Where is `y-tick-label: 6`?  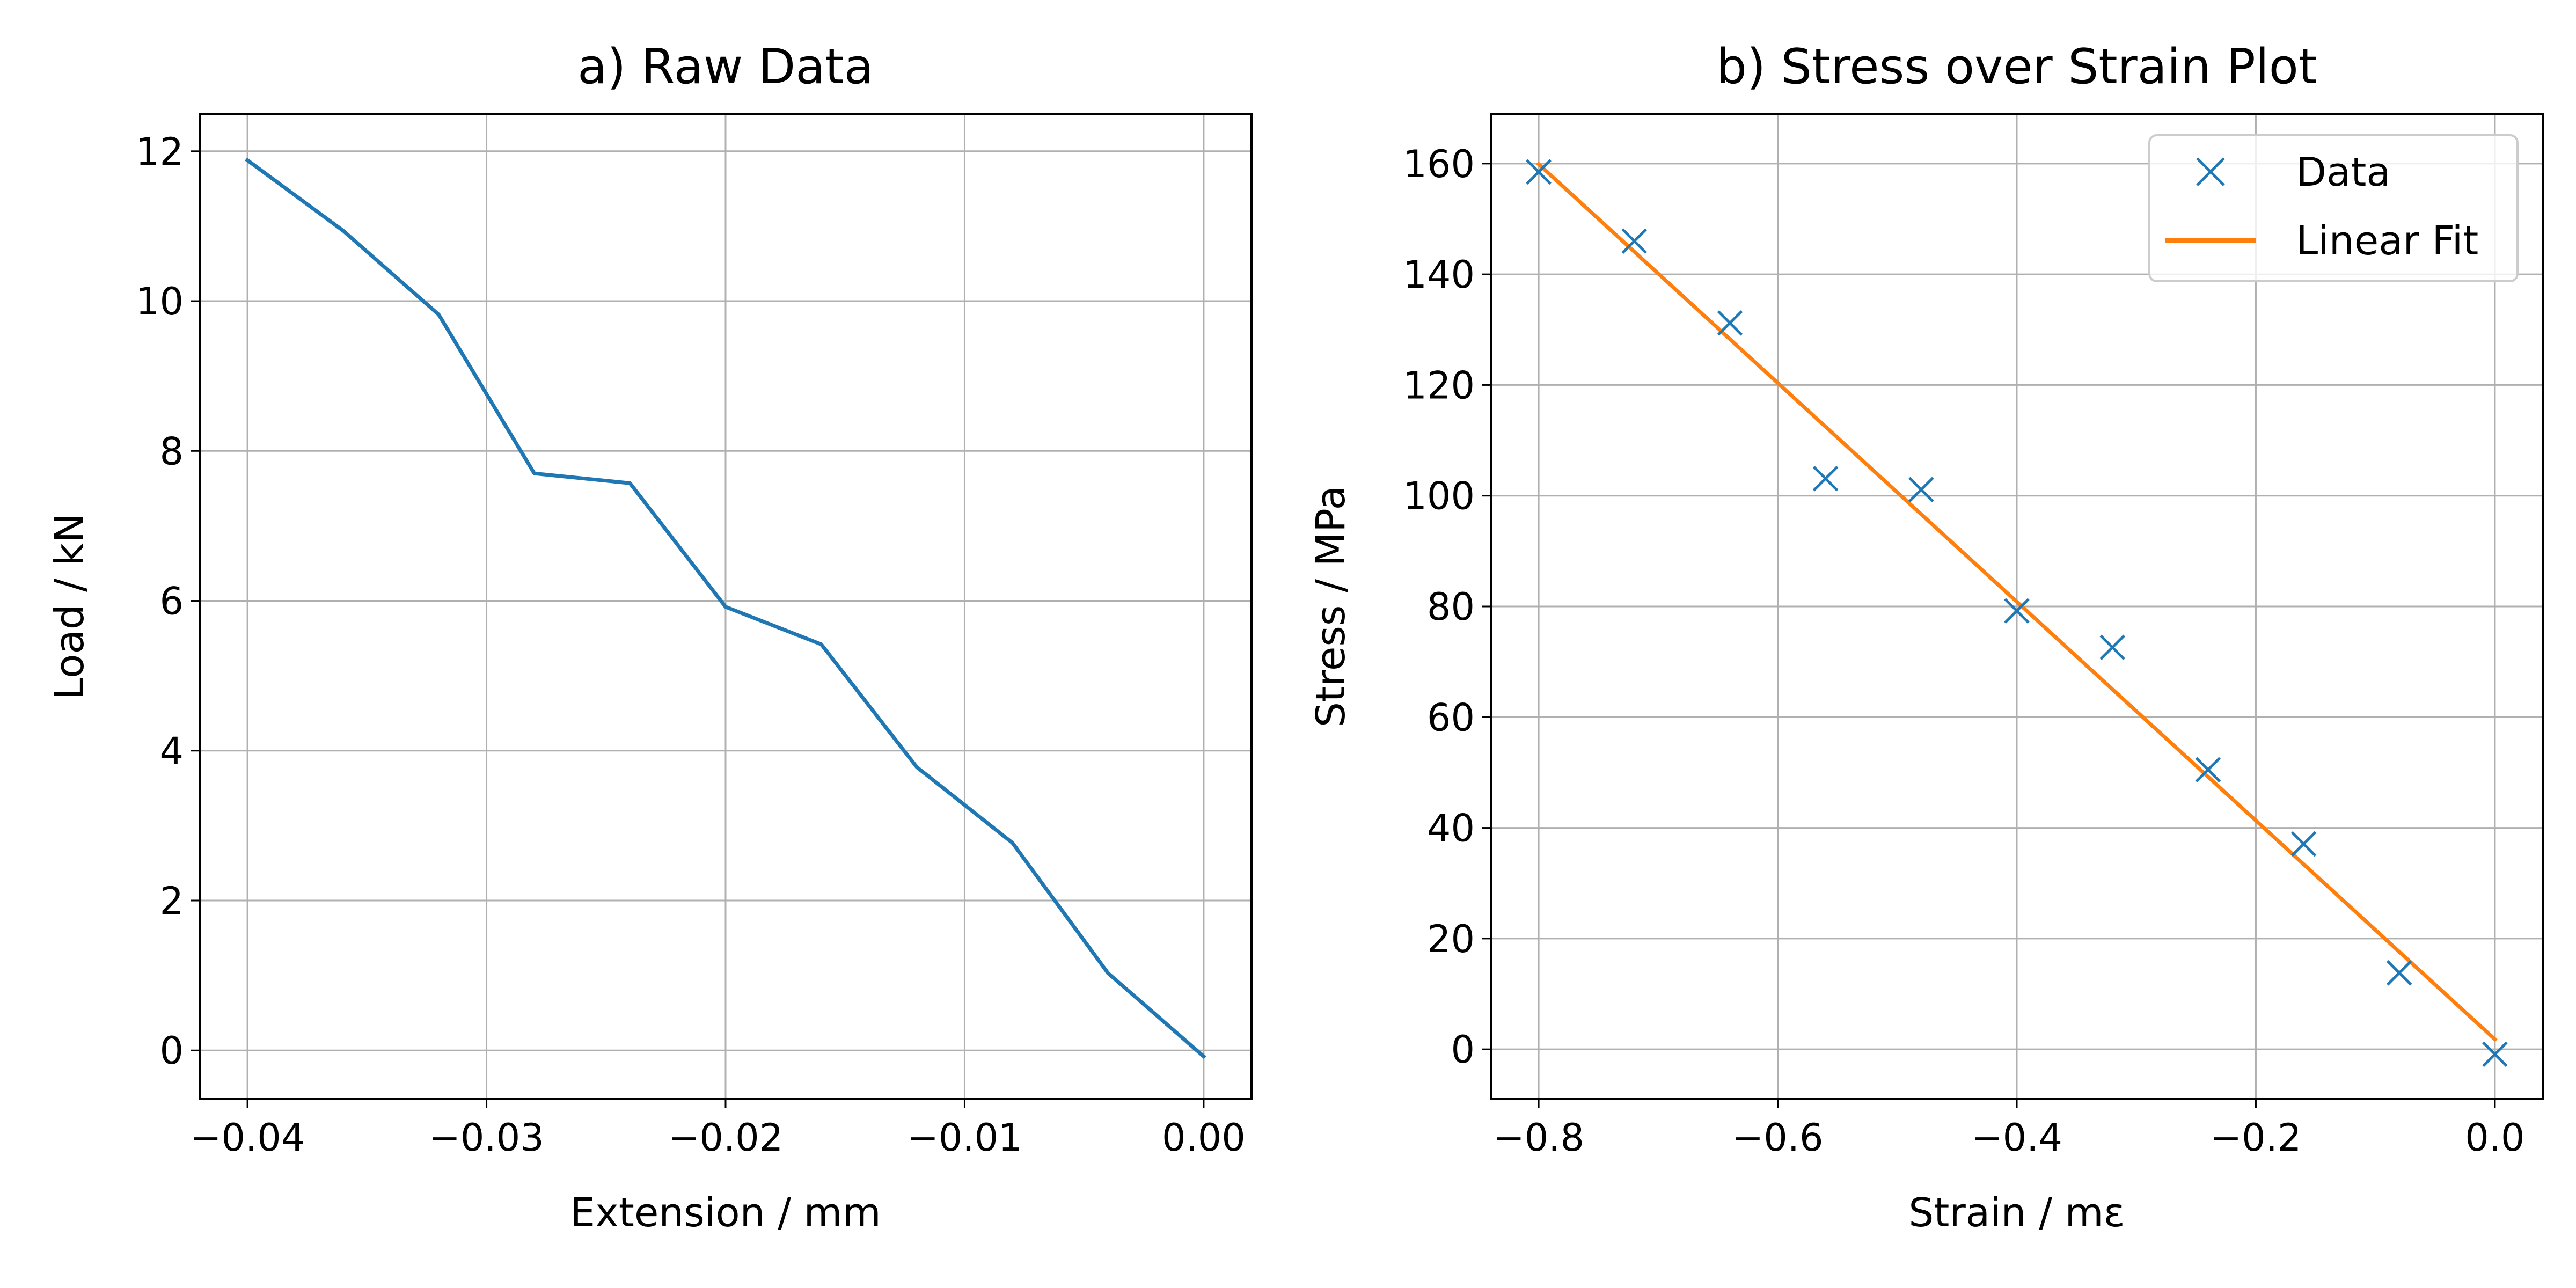 y-tick-label: 6 is located at coordinates (171, 602).